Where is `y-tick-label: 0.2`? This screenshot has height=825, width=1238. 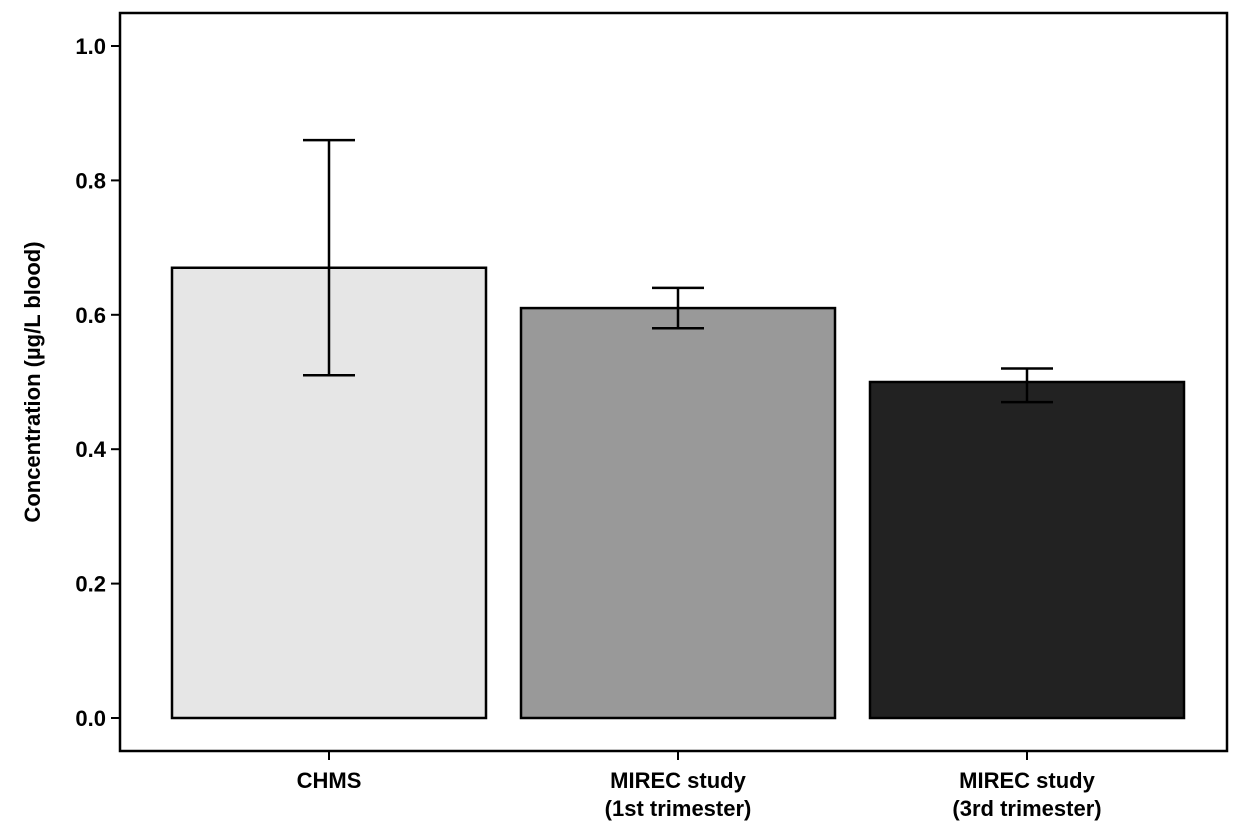 y-tick-label: 0.2 is located at coordinates (90, 584).